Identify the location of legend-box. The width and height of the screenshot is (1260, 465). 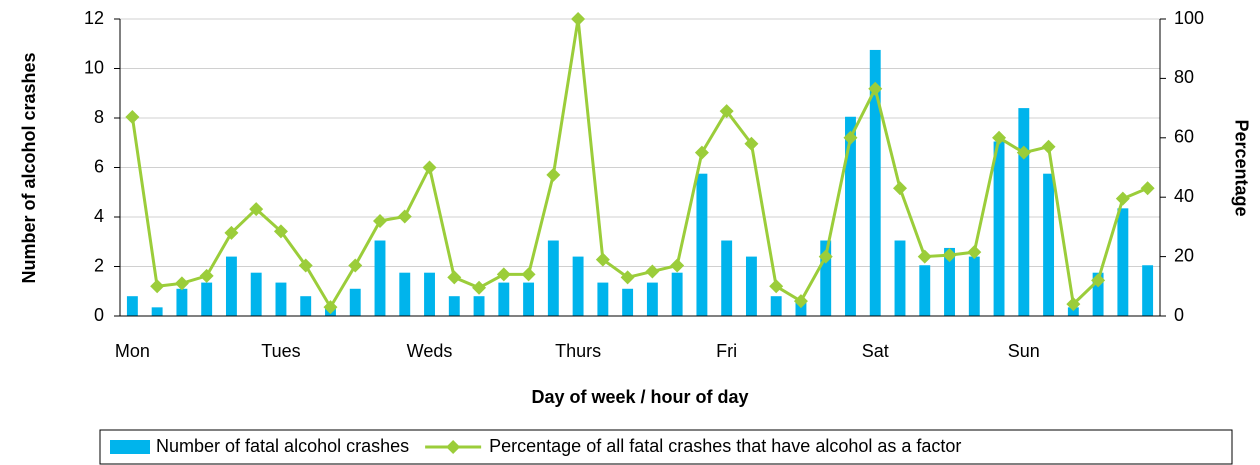
(666, 447).